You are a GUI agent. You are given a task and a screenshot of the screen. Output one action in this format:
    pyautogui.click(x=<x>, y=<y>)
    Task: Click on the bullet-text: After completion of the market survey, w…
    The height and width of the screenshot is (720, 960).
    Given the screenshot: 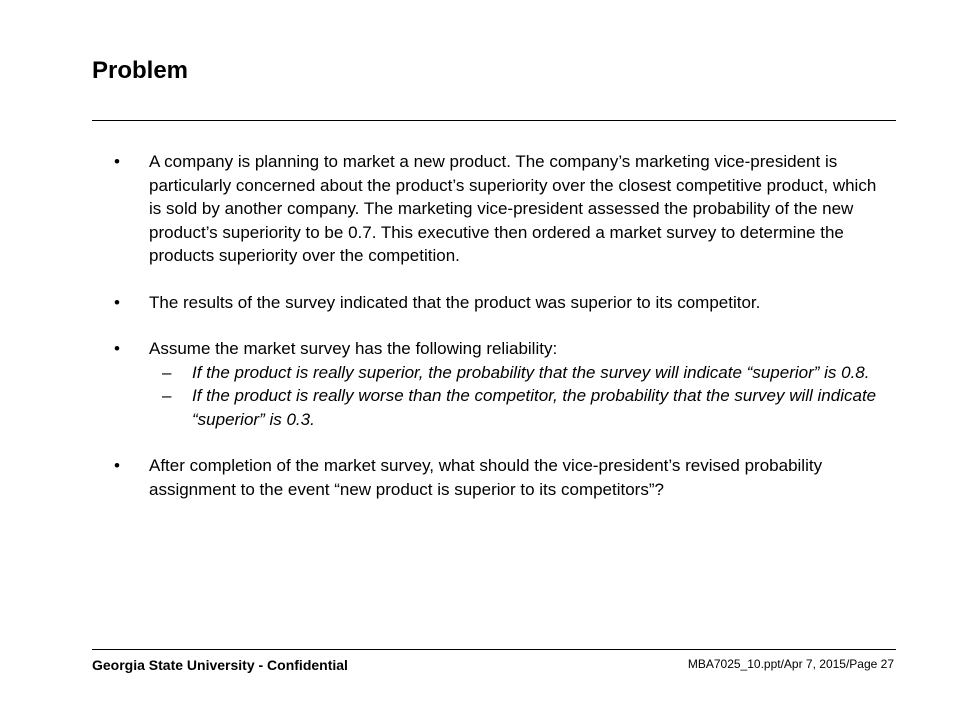 What is the action you would take?
    pyautogui.click(x=486, y=477)
    